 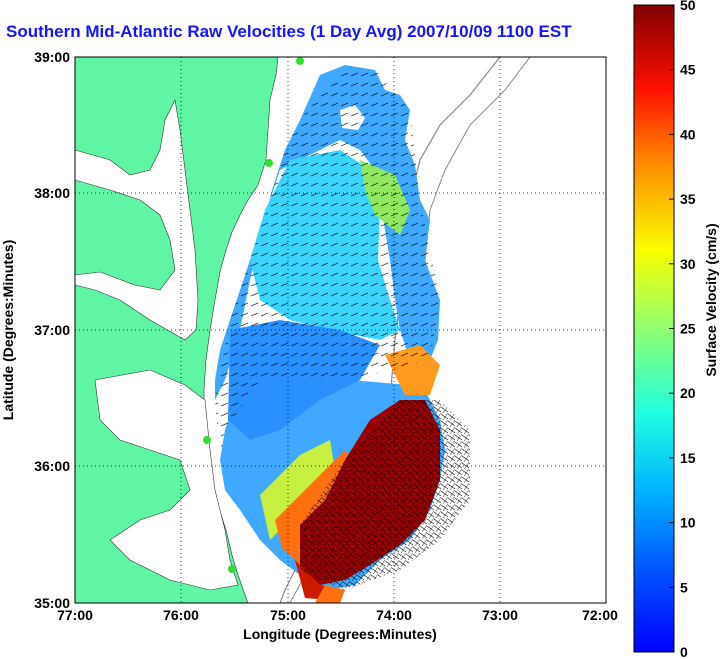 I want to click on y-tick-labels: 39:00 38:00 37:00 36:00 35:00, so click(x=52, y=330).